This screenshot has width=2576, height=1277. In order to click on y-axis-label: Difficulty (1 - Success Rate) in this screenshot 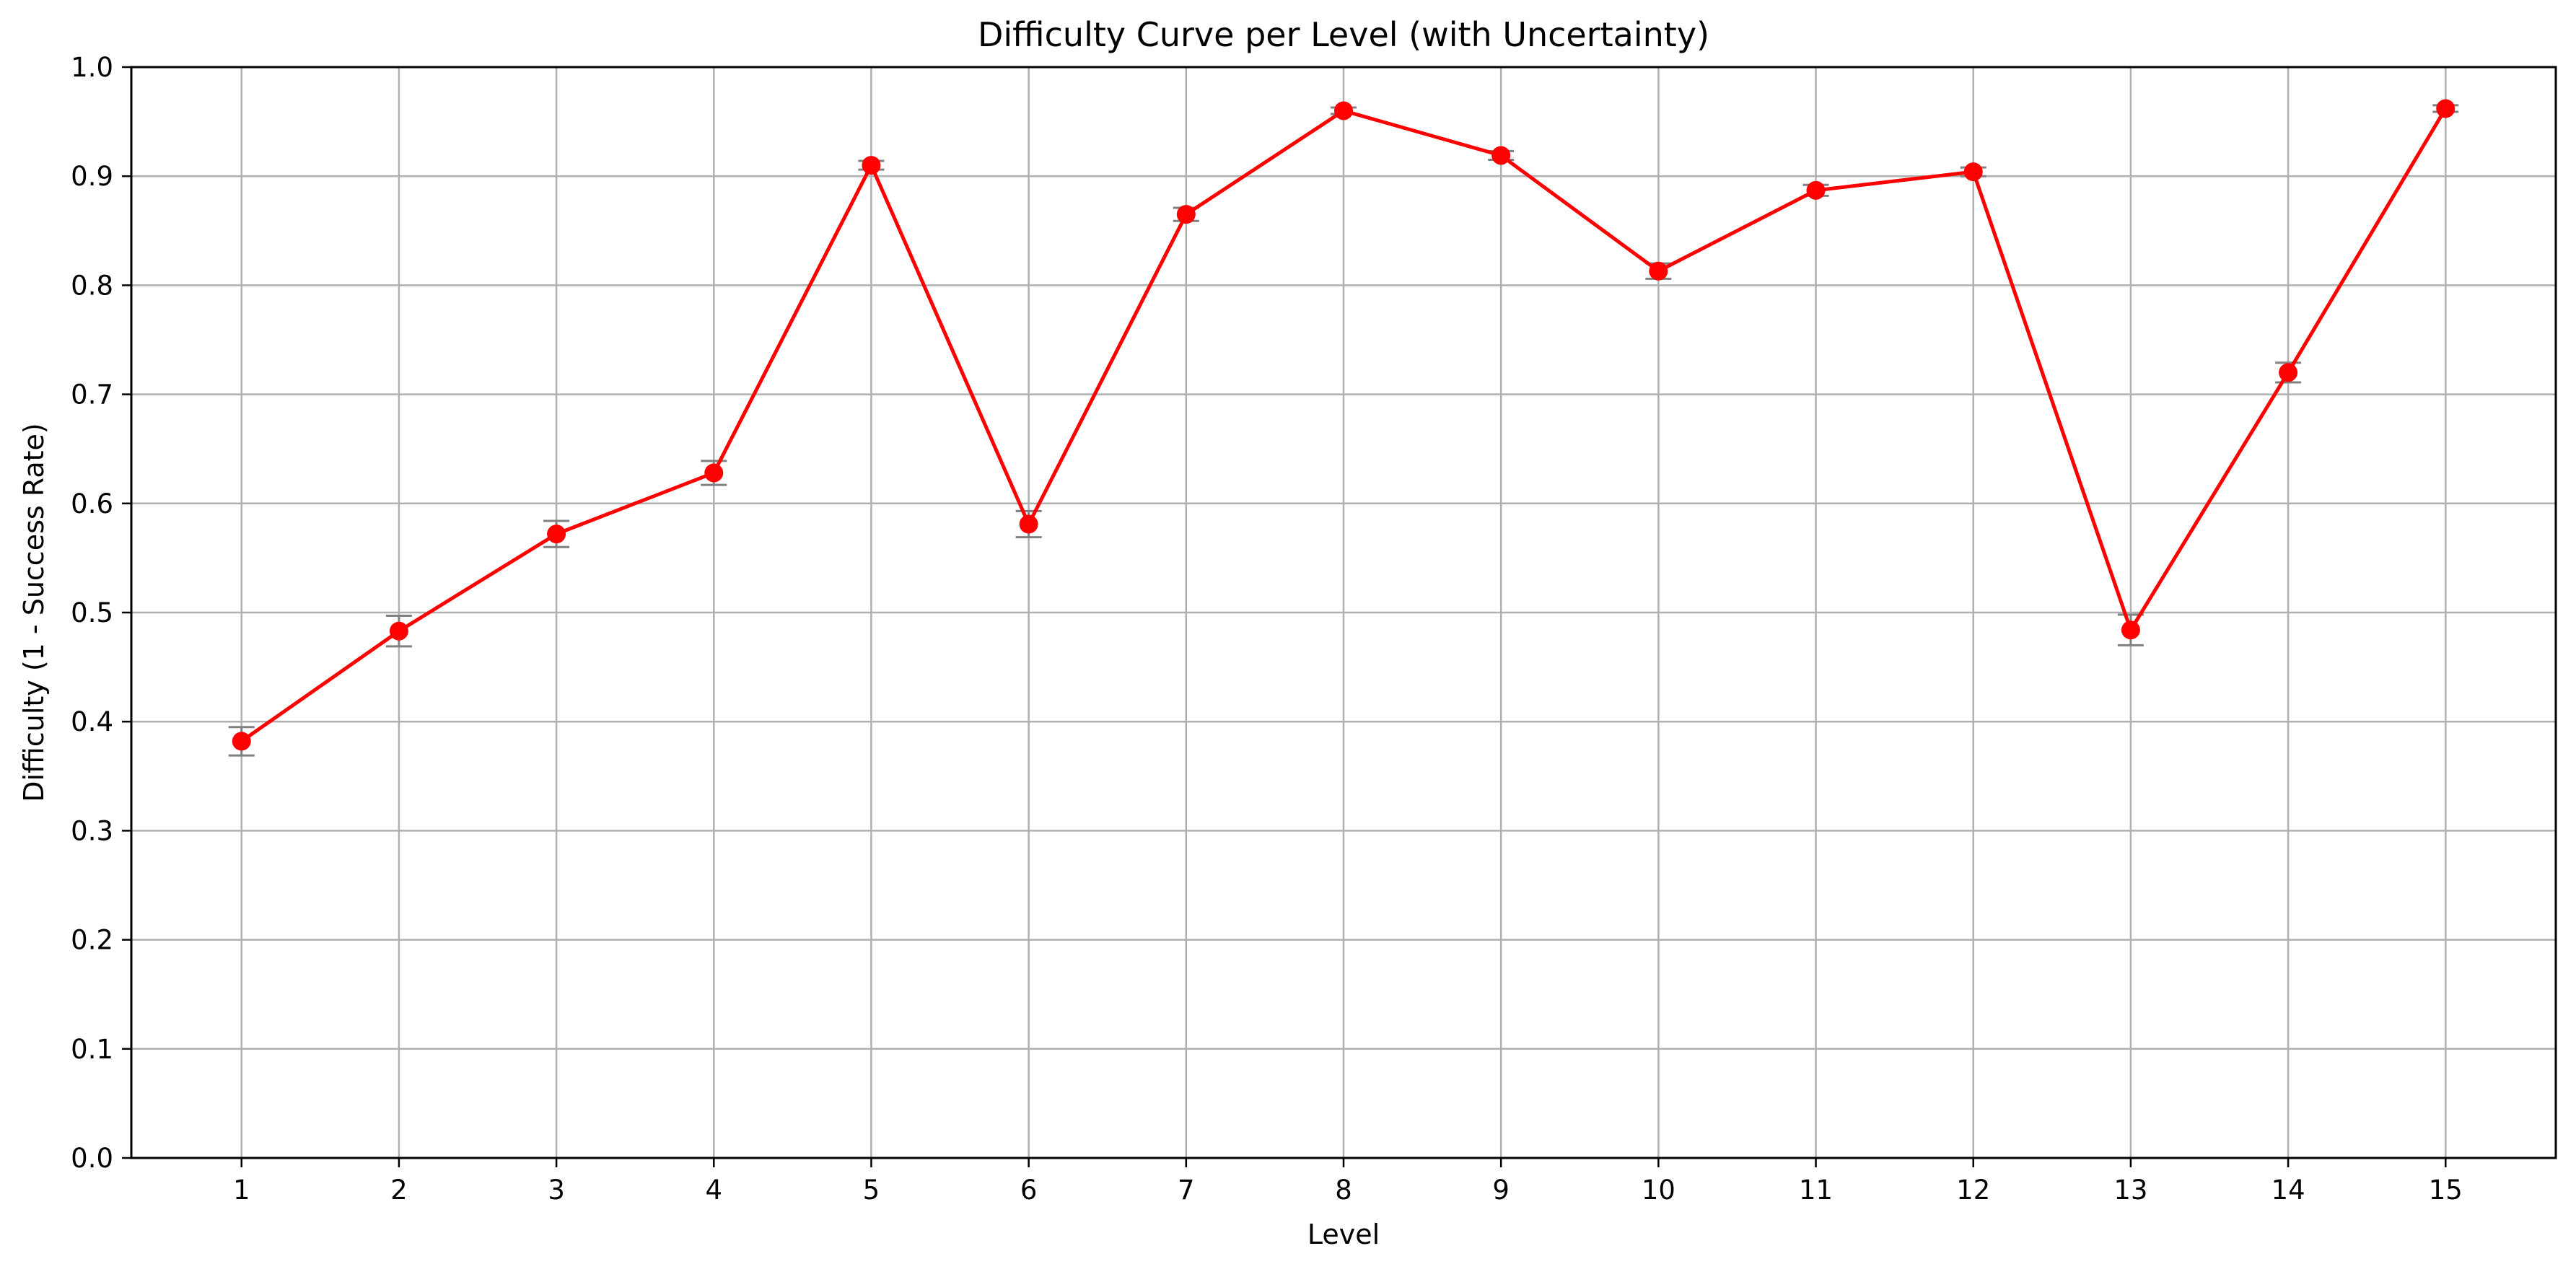, I will do `click(34, 612)`.